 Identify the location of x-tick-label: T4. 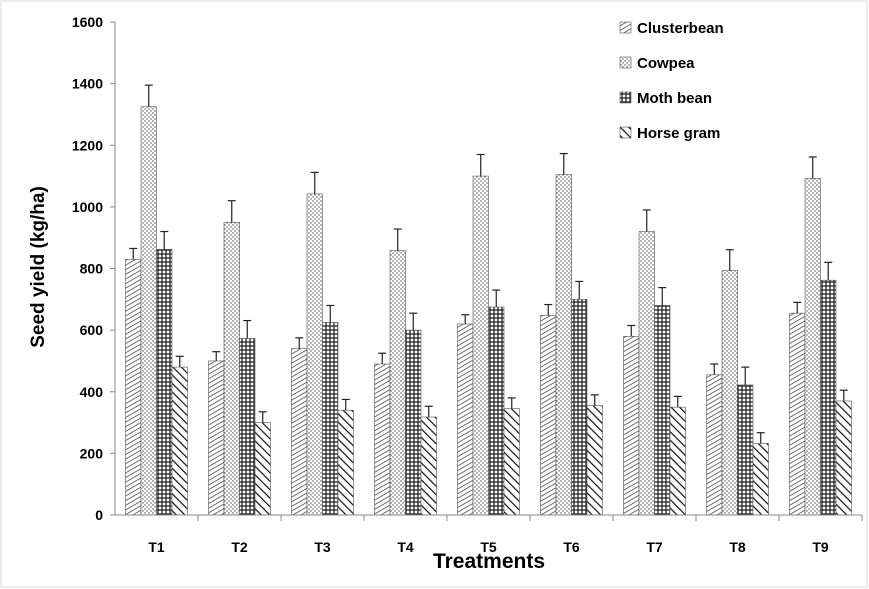
(405, 547).